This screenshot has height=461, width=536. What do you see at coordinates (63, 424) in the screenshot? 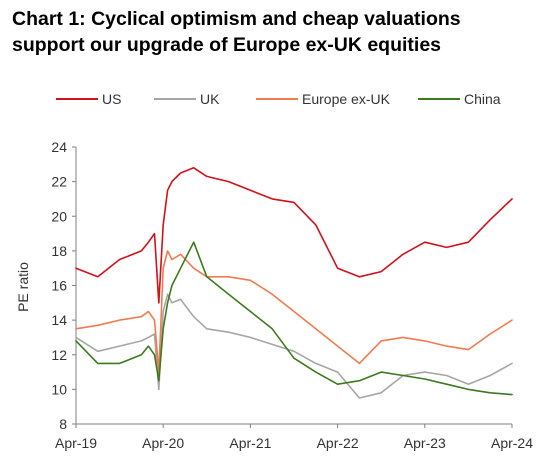
I see `y-tick-label: 8` at bounding box center [63, 424].